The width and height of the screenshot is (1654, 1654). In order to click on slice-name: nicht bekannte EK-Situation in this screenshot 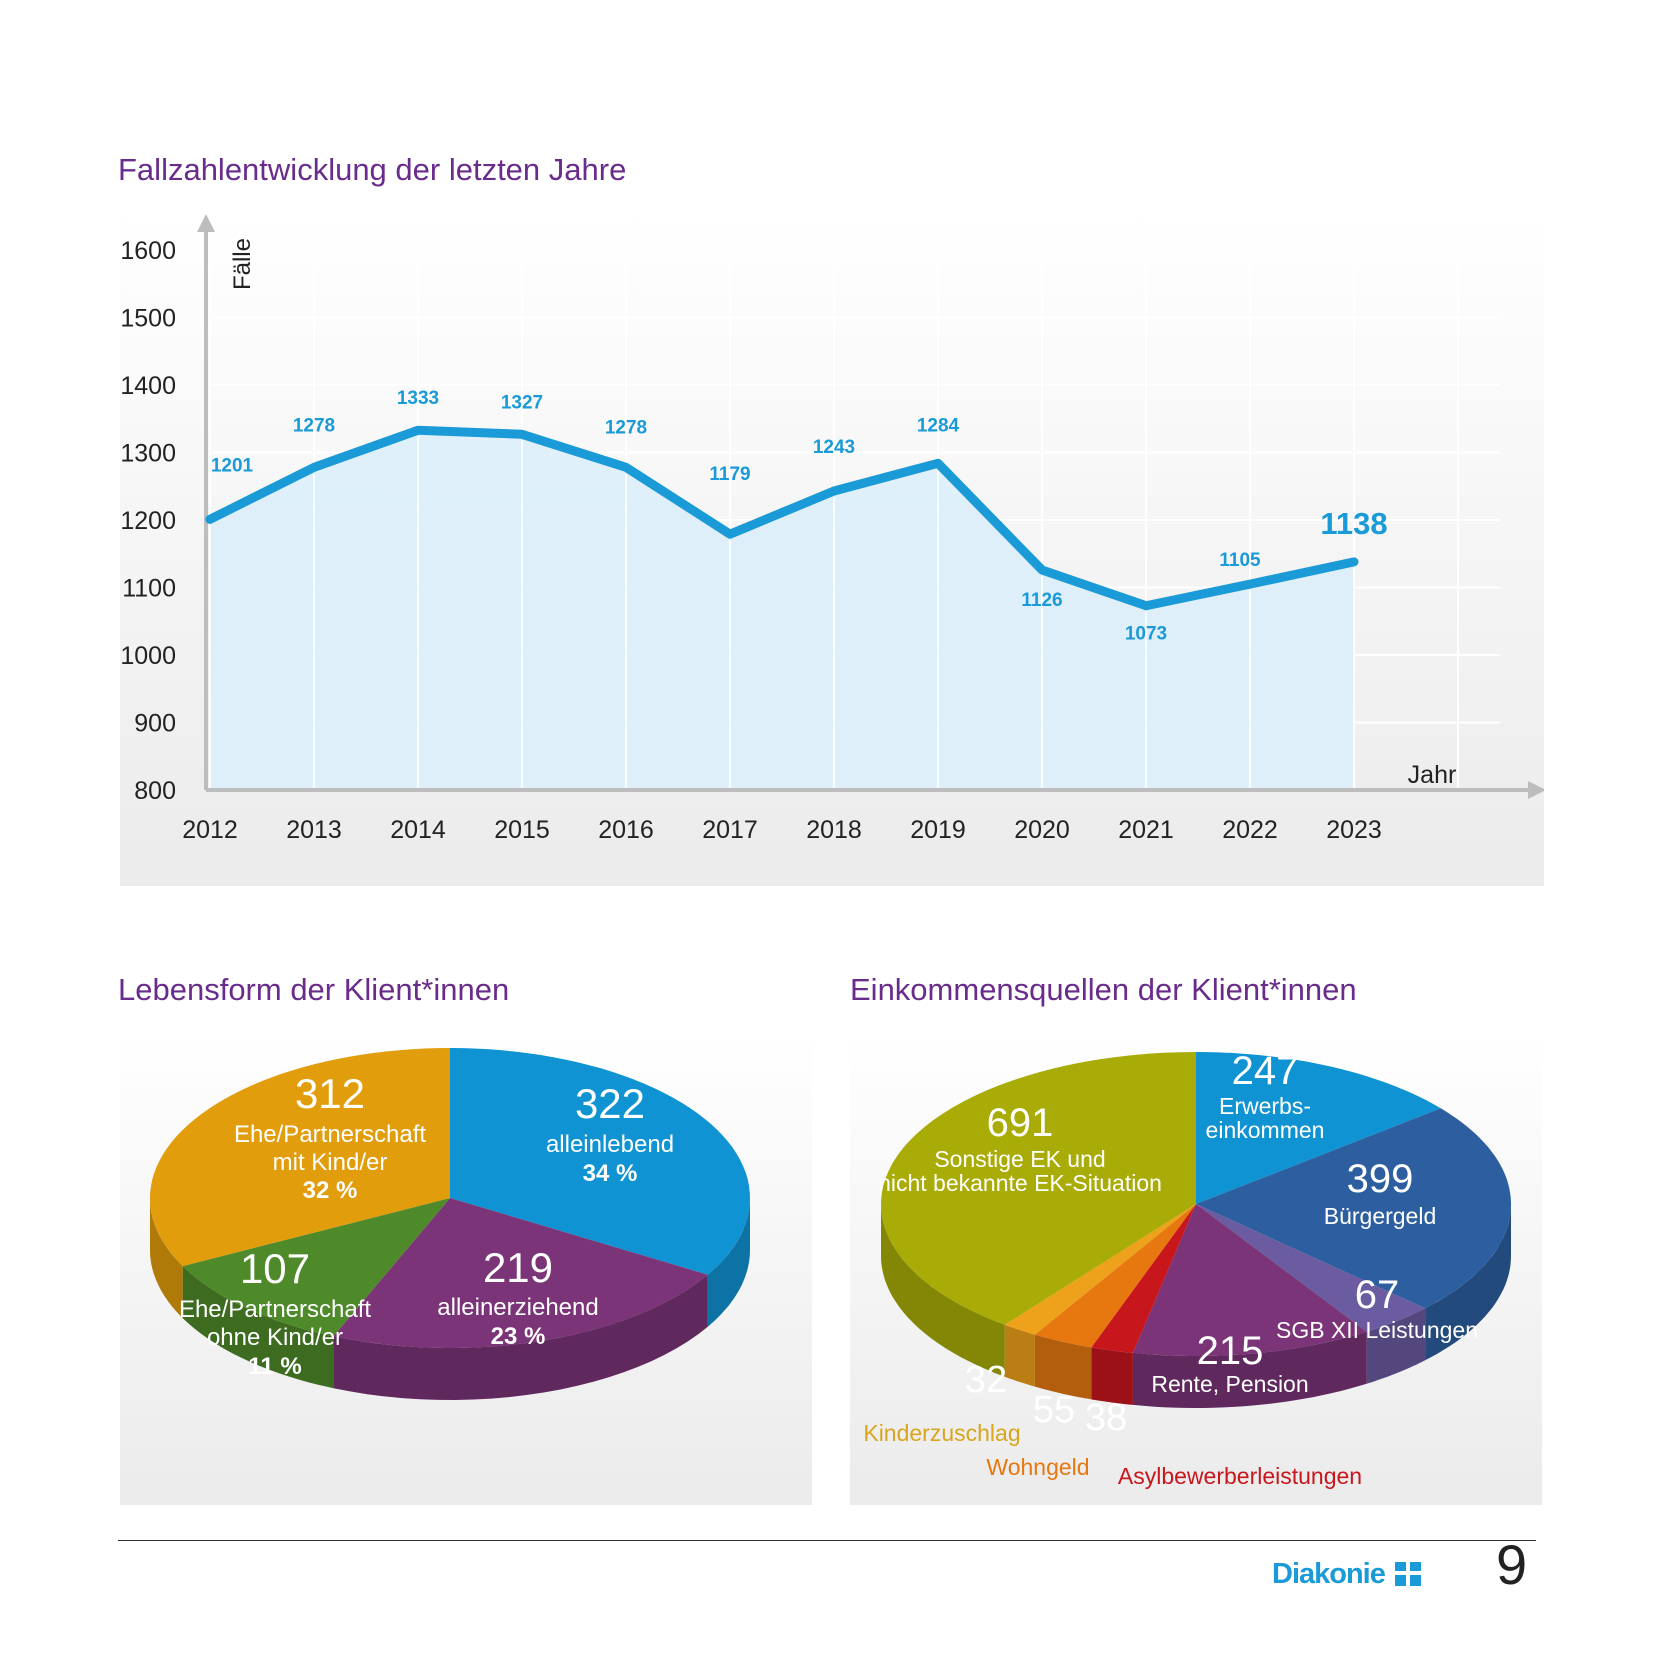, I will do `click(1020, 1183)`.